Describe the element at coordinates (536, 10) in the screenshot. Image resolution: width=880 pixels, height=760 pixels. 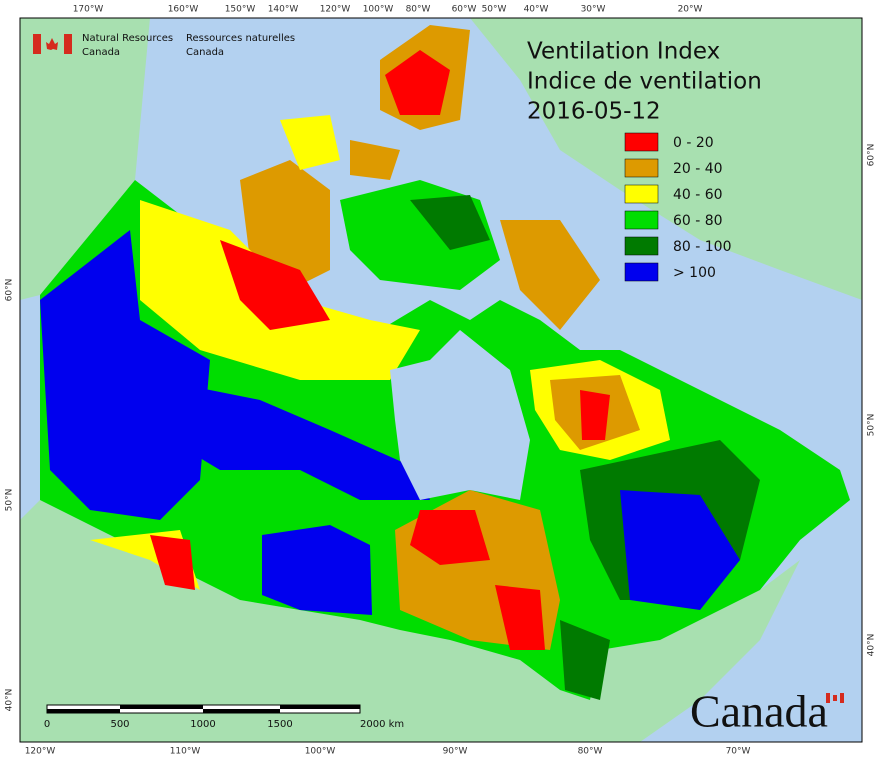
I see `graticule-label: 40°W` at that location.